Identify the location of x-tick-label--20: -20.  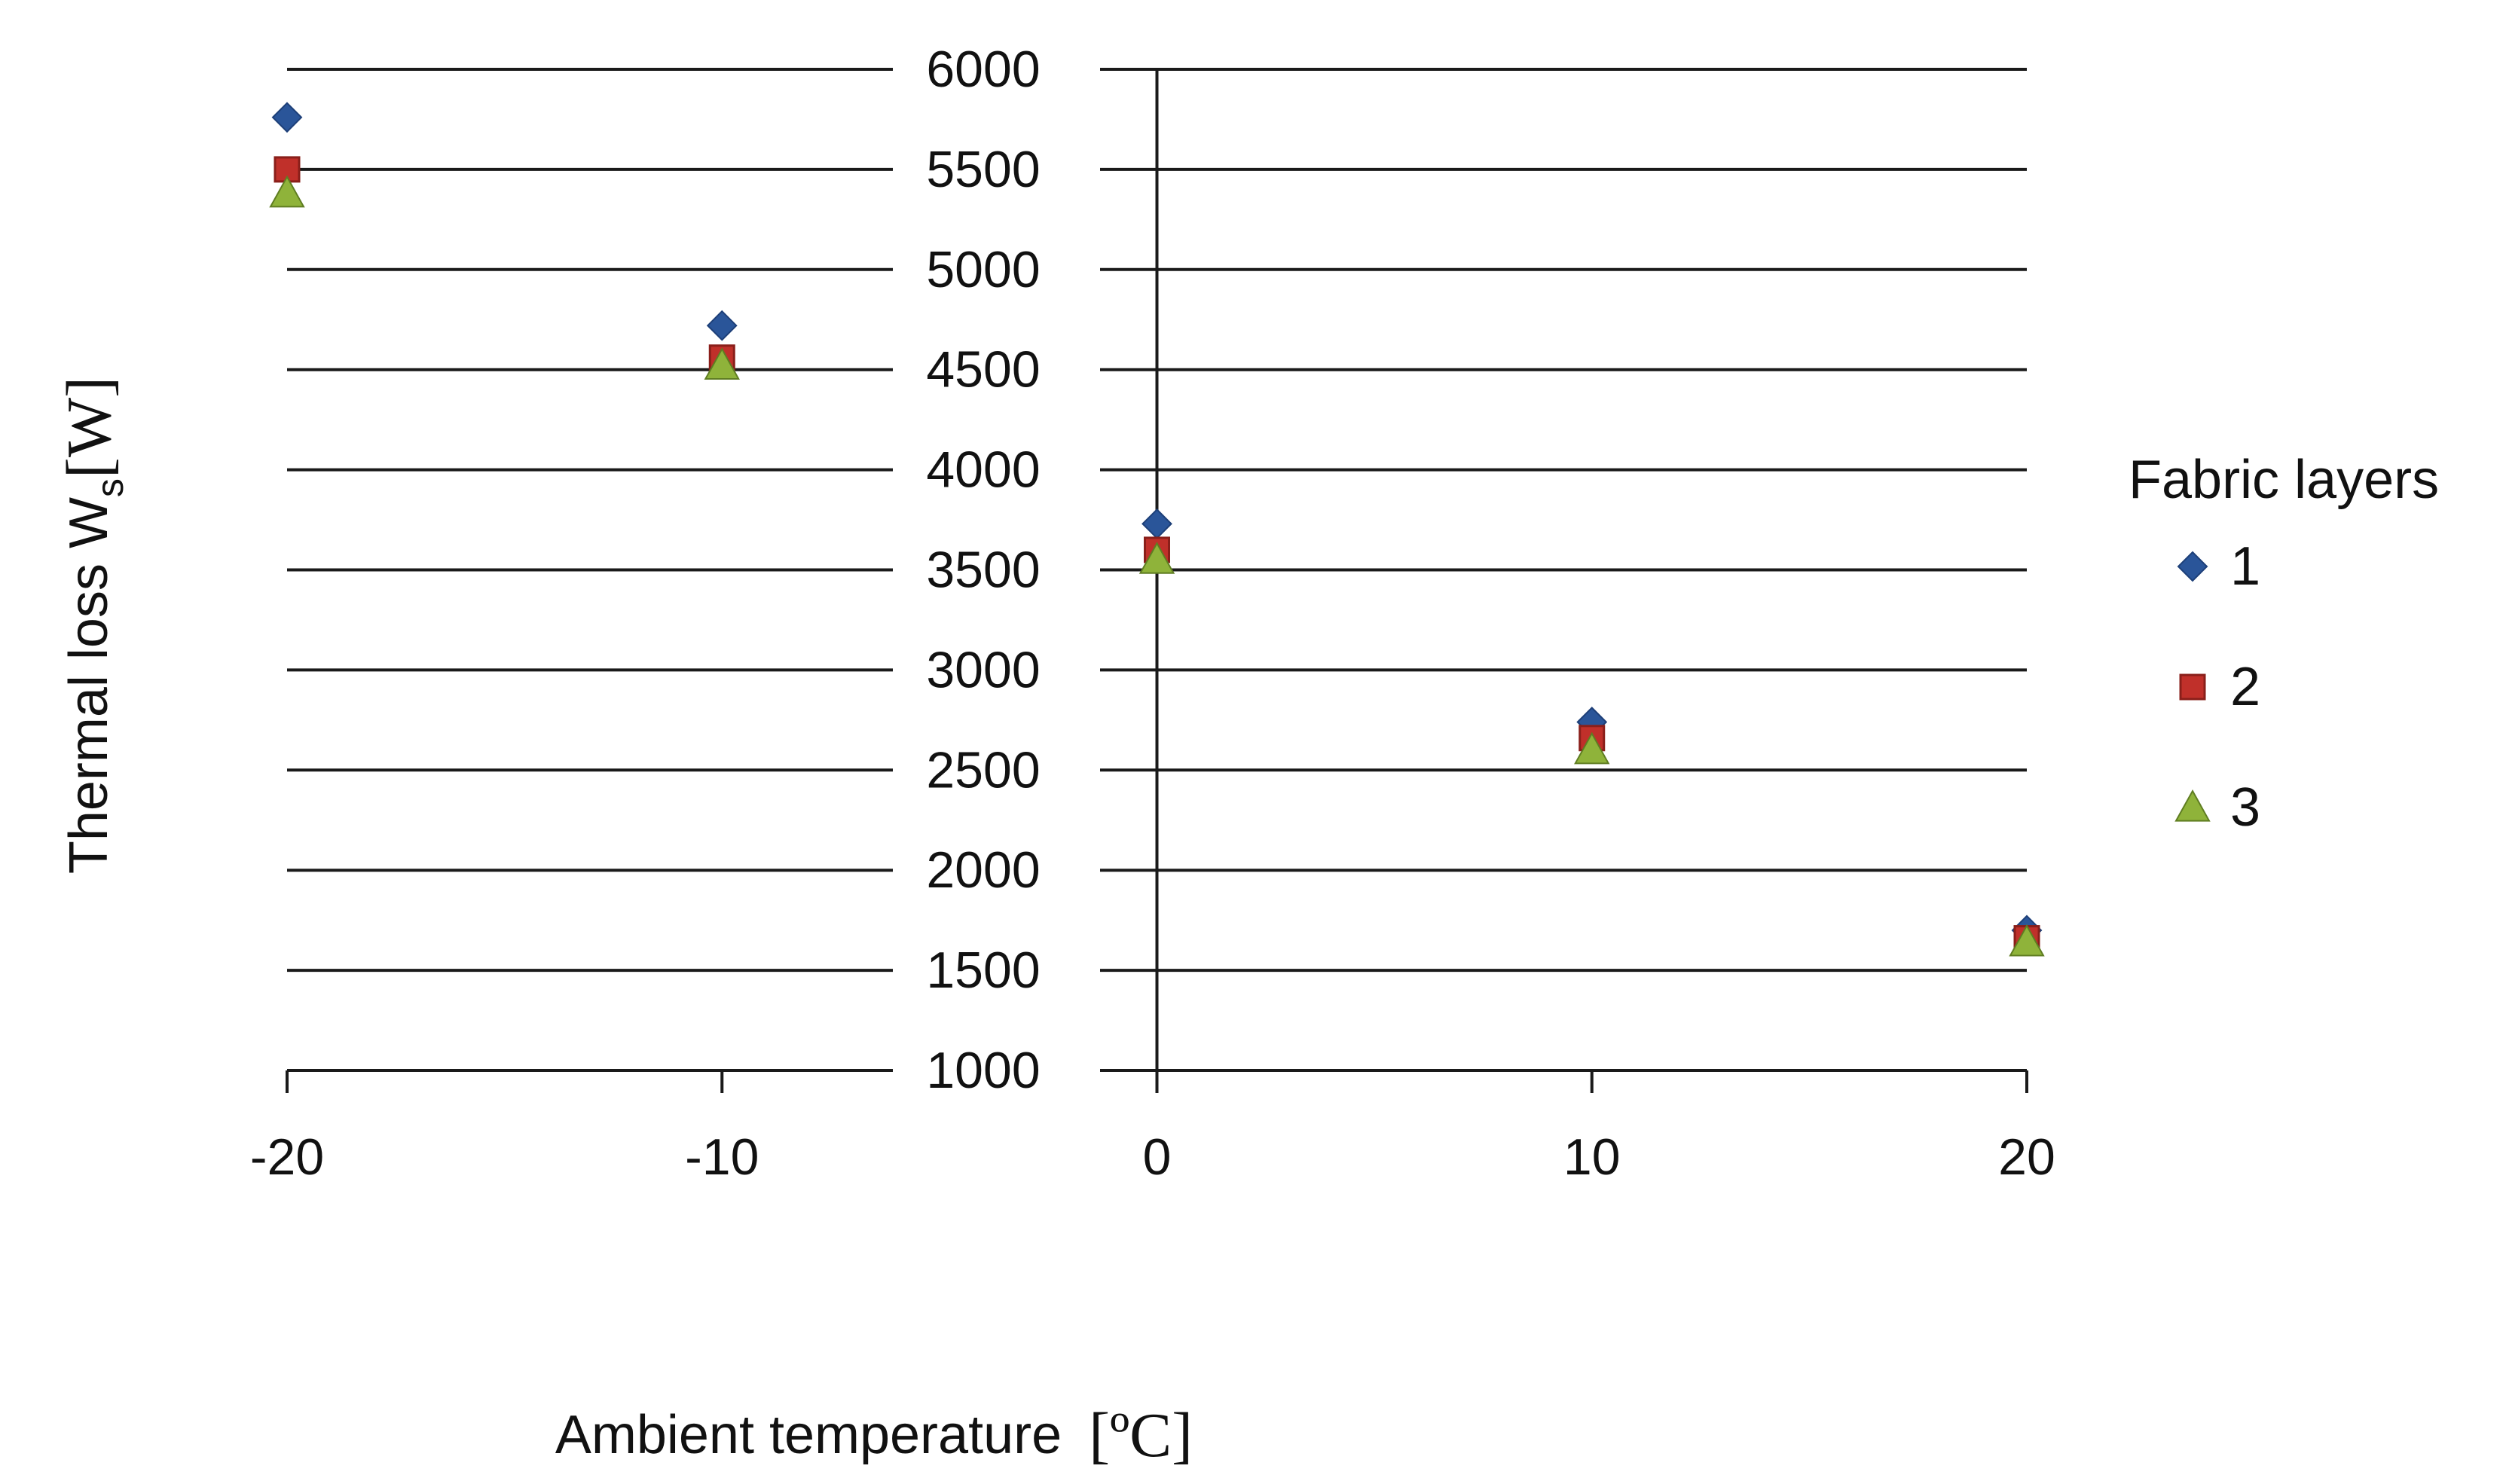
(287, 1157).